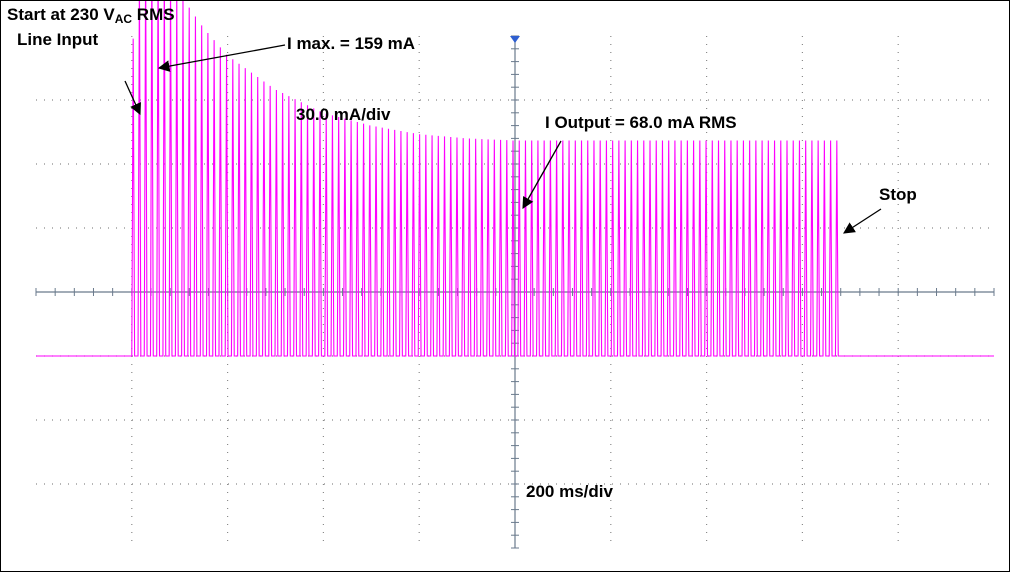  Describe the element at coordinates (862, 221) in the screenshot. I see `arrow-stop` at that location.